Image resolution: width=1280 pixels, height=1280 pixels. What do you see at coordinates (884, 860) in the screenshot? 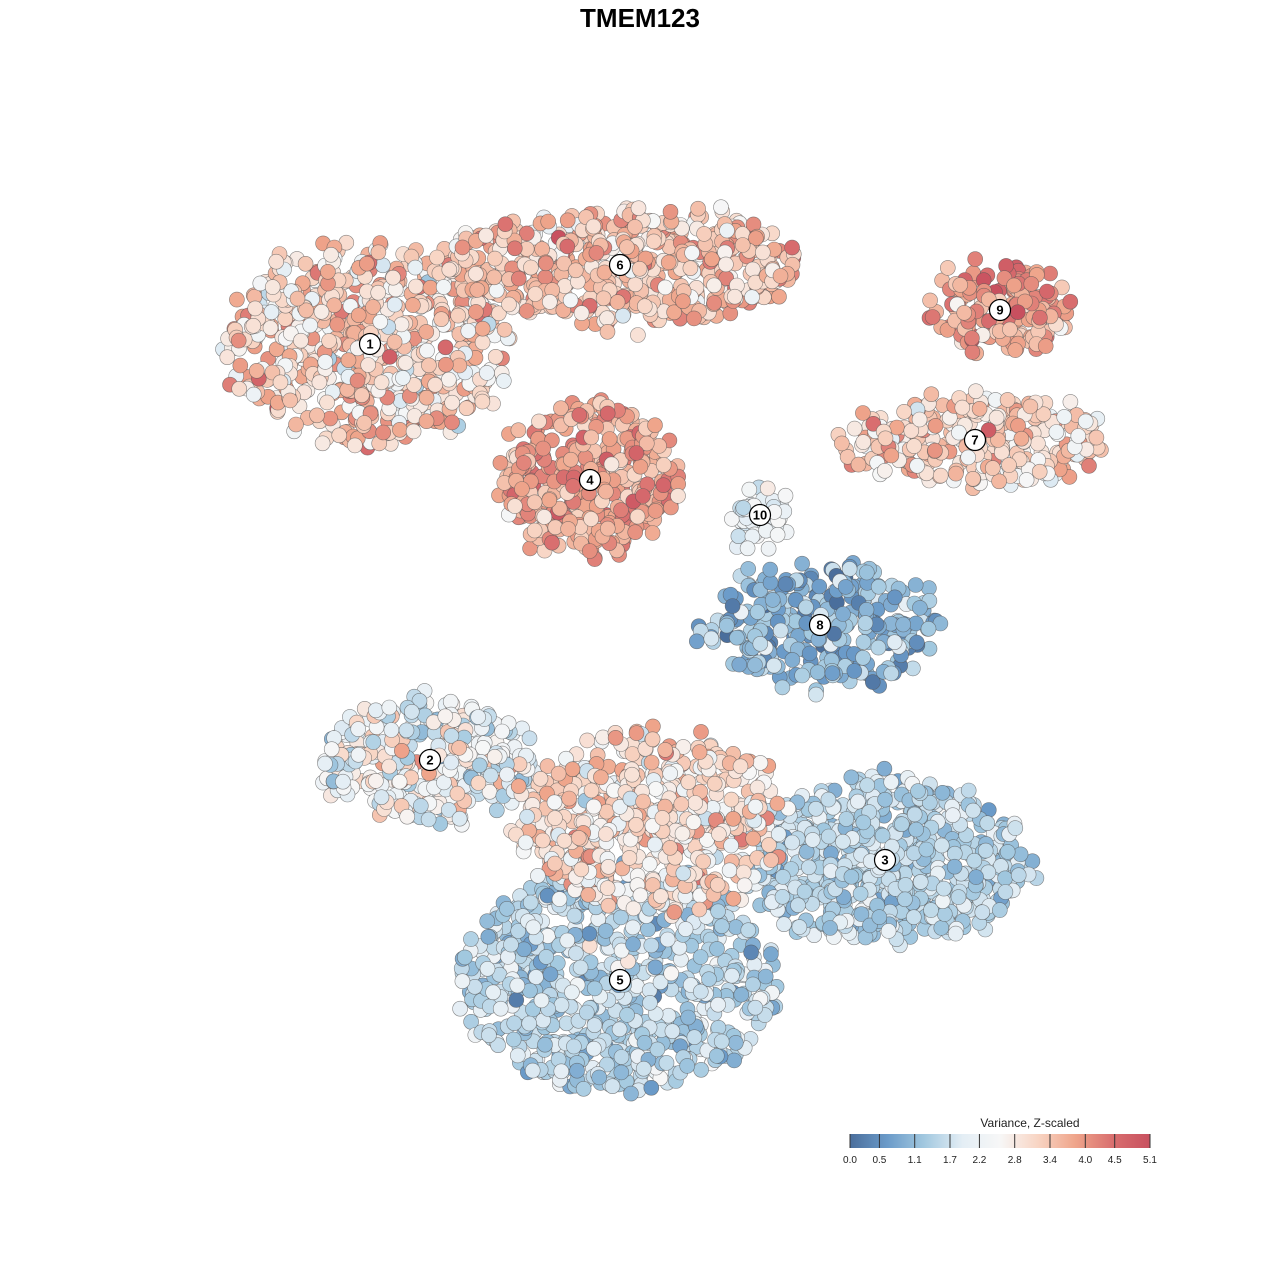
I see `cluster-label-text: 3` at bounding box center [884, 860].